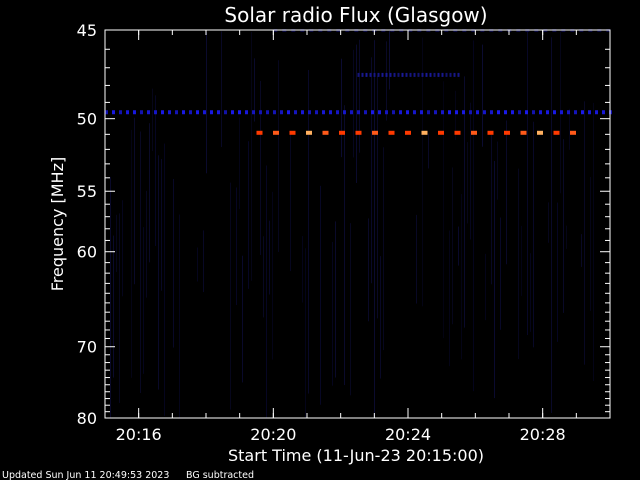 The image size is (640, 480). What do you see at coordinates (87, 252) in the screenshot?
I see `y-tick-label: 60` at bounding box center [87, 252].